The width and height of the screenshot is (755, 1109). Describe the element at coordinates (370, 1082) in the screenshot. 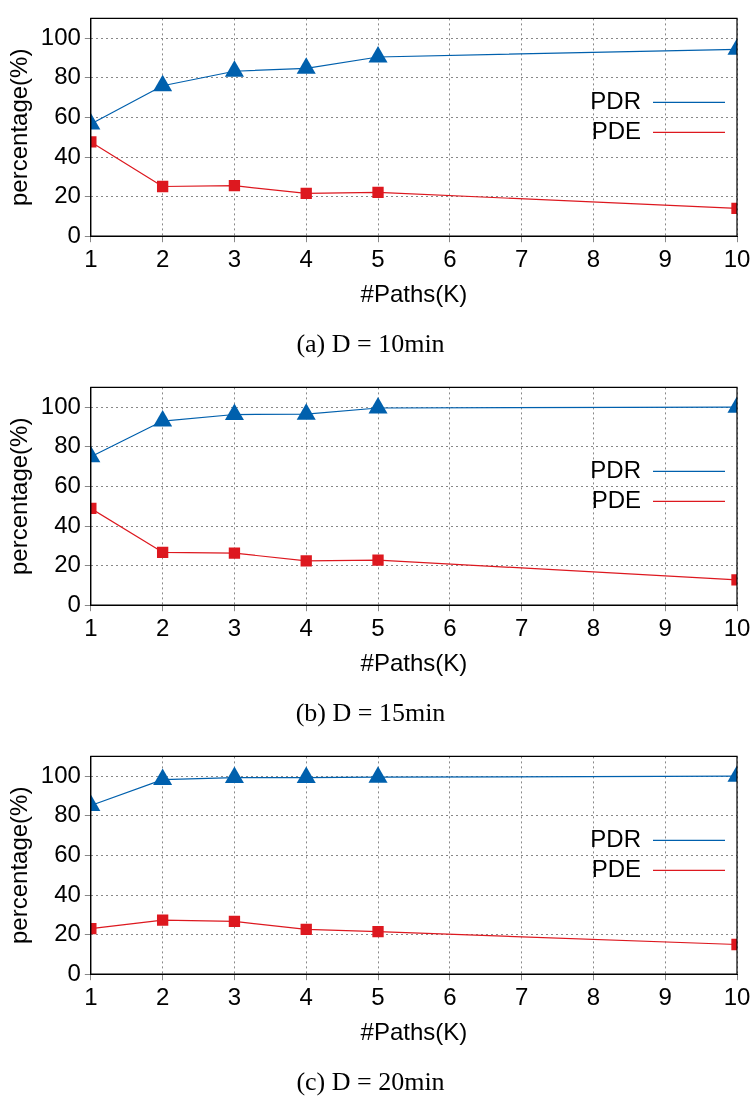

I see `text: (c) D = 20min` at that location.